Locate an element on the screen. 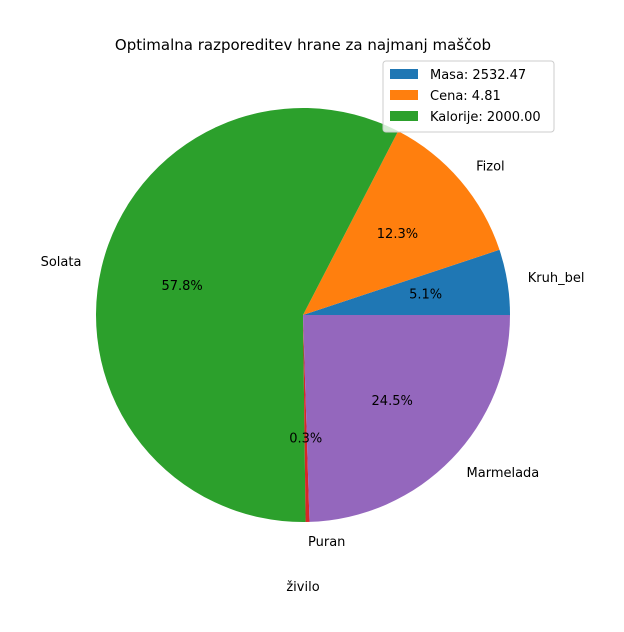 The height and width of the screenshot is (632, 624). slice-percent-4: 24.5% is located at coordinates (392, 401).